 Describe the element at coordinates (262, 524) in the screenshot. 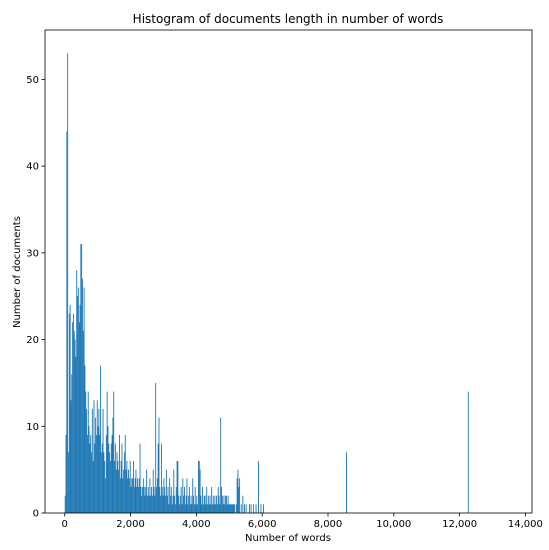

I see `x-tick-label: 6,000` at that location.